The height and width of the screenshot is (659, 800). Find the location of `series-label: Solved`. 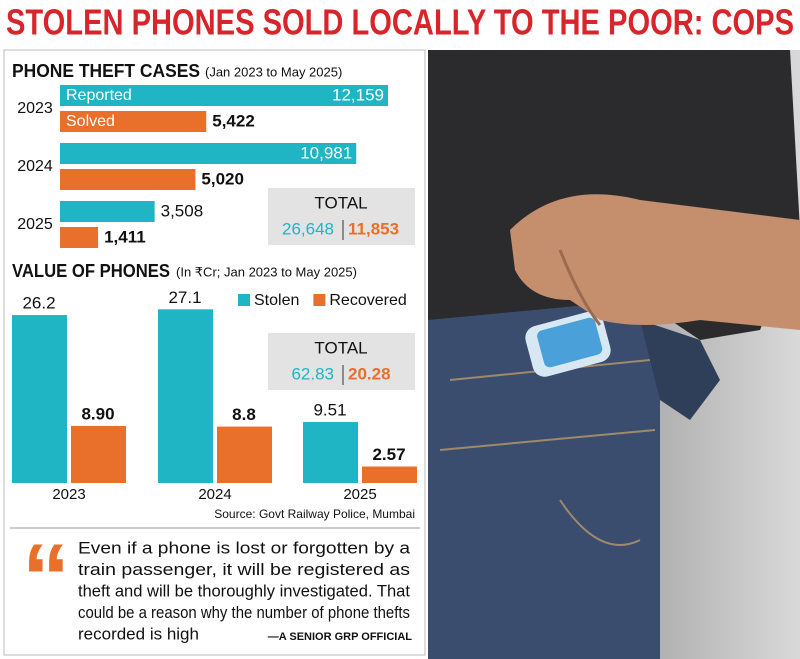

series-label: Solved is located at coordinates (90, 121).